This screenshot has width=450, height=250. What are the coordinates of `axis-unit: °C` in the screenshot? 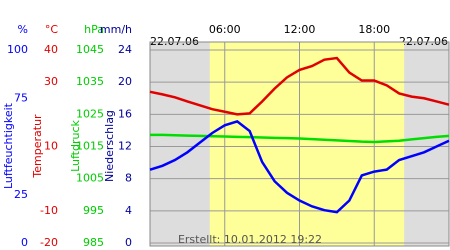 It's located at (52, 29).